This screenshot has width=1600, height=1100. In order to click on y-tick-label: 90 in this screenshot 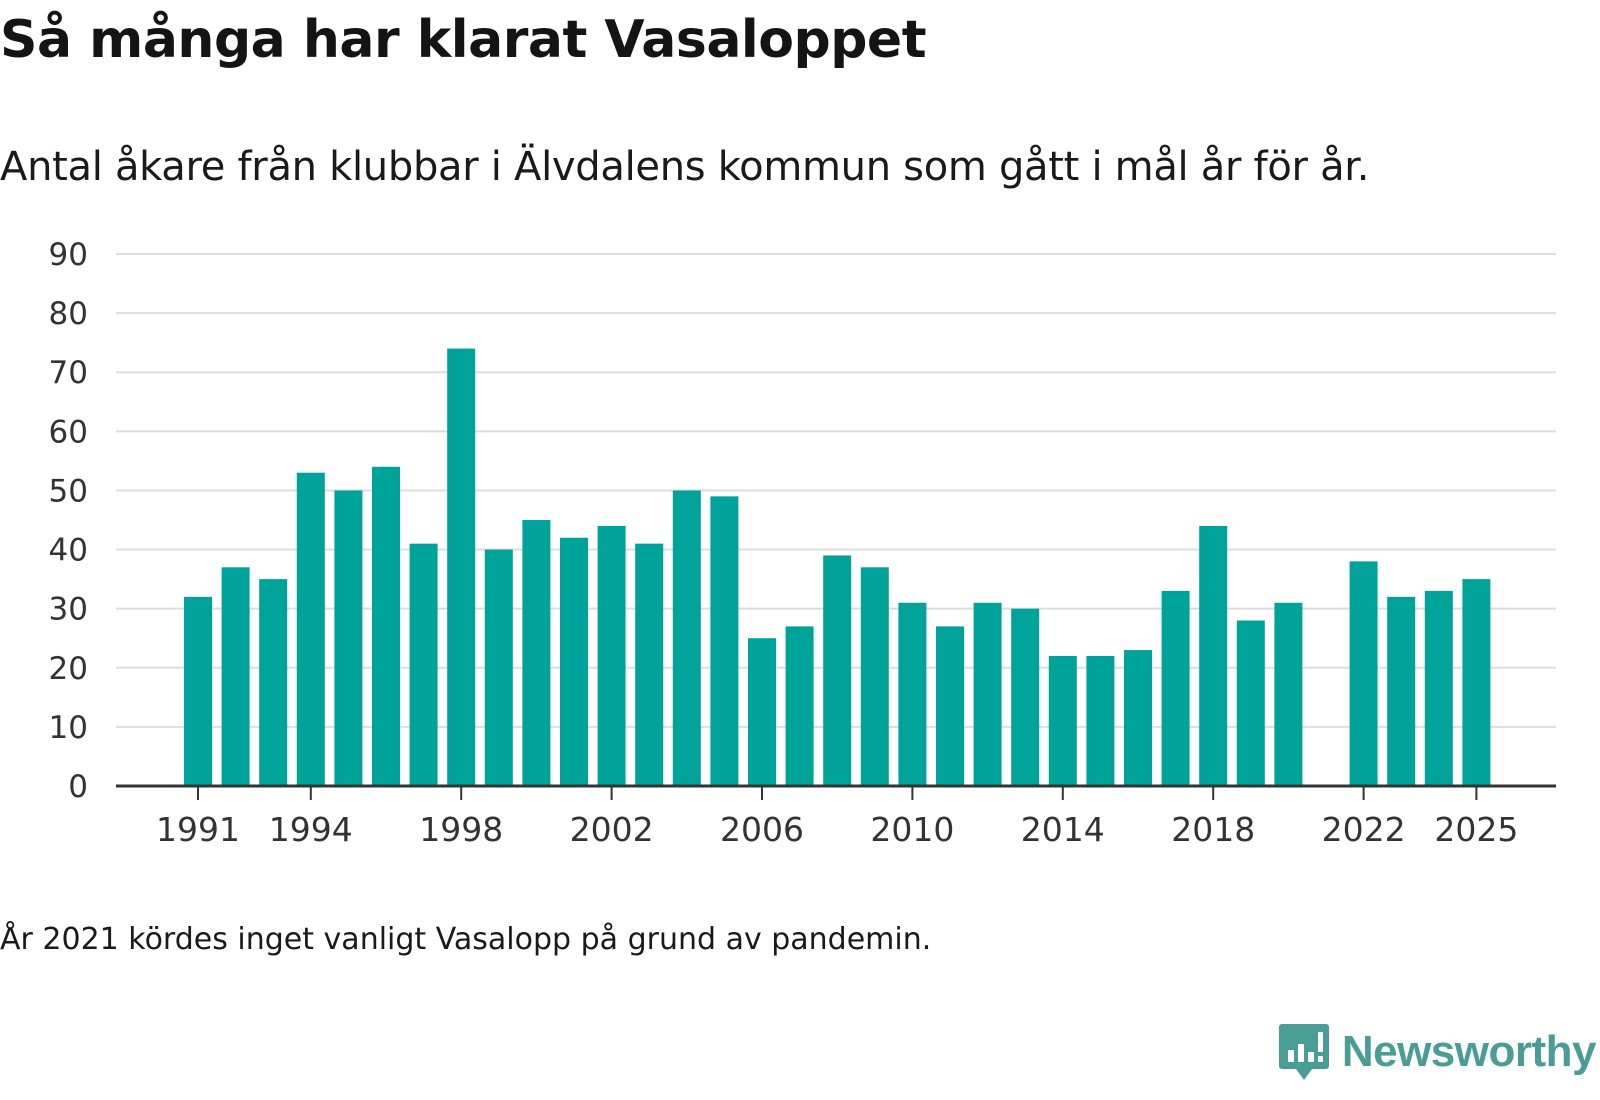, I will do `click(68, 255)`.